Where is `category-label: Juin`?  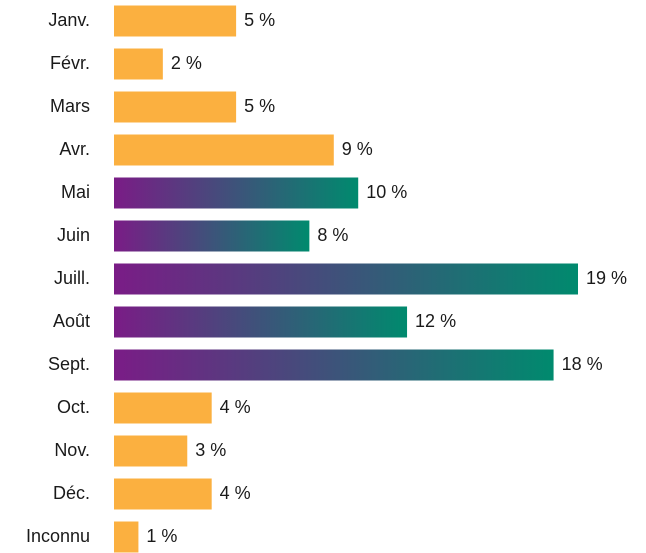 category-label: Juin is located at coordinates (73, 235).